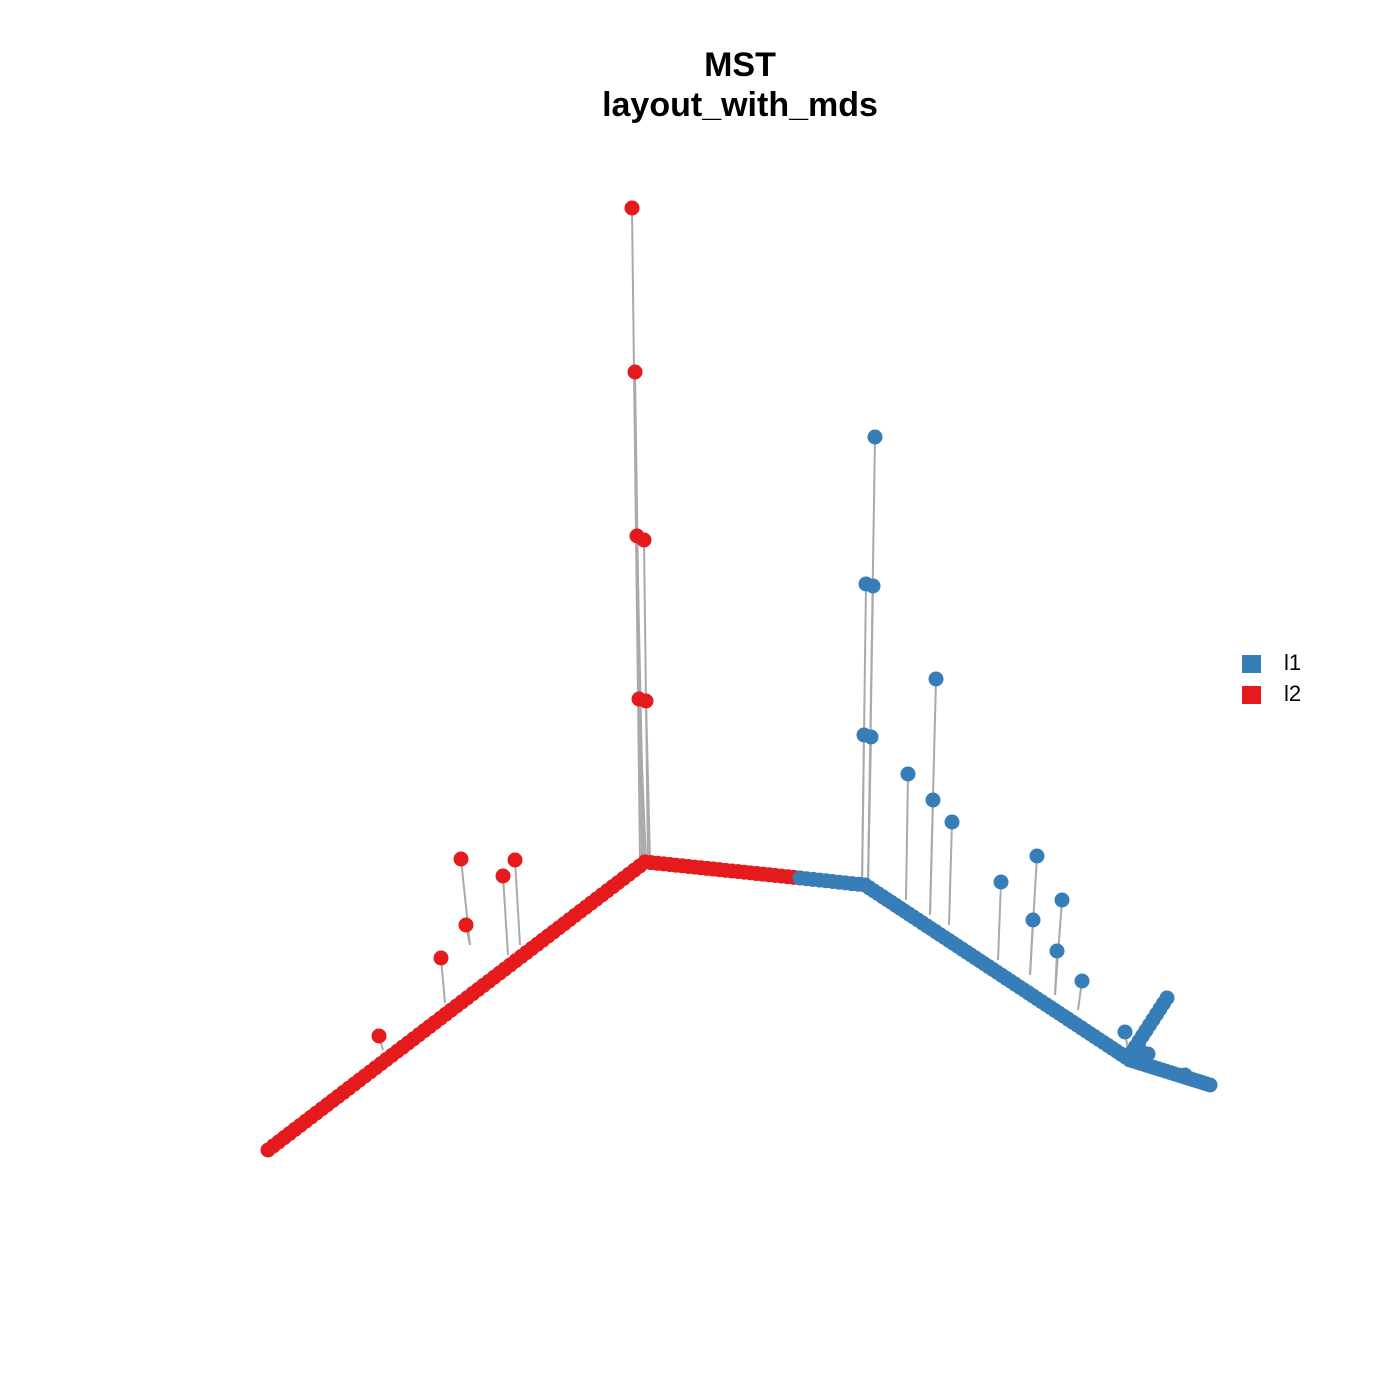  Describe the element at coordinates (1292, 662) in the screenshot. I see `legend-label: l1` at that location.